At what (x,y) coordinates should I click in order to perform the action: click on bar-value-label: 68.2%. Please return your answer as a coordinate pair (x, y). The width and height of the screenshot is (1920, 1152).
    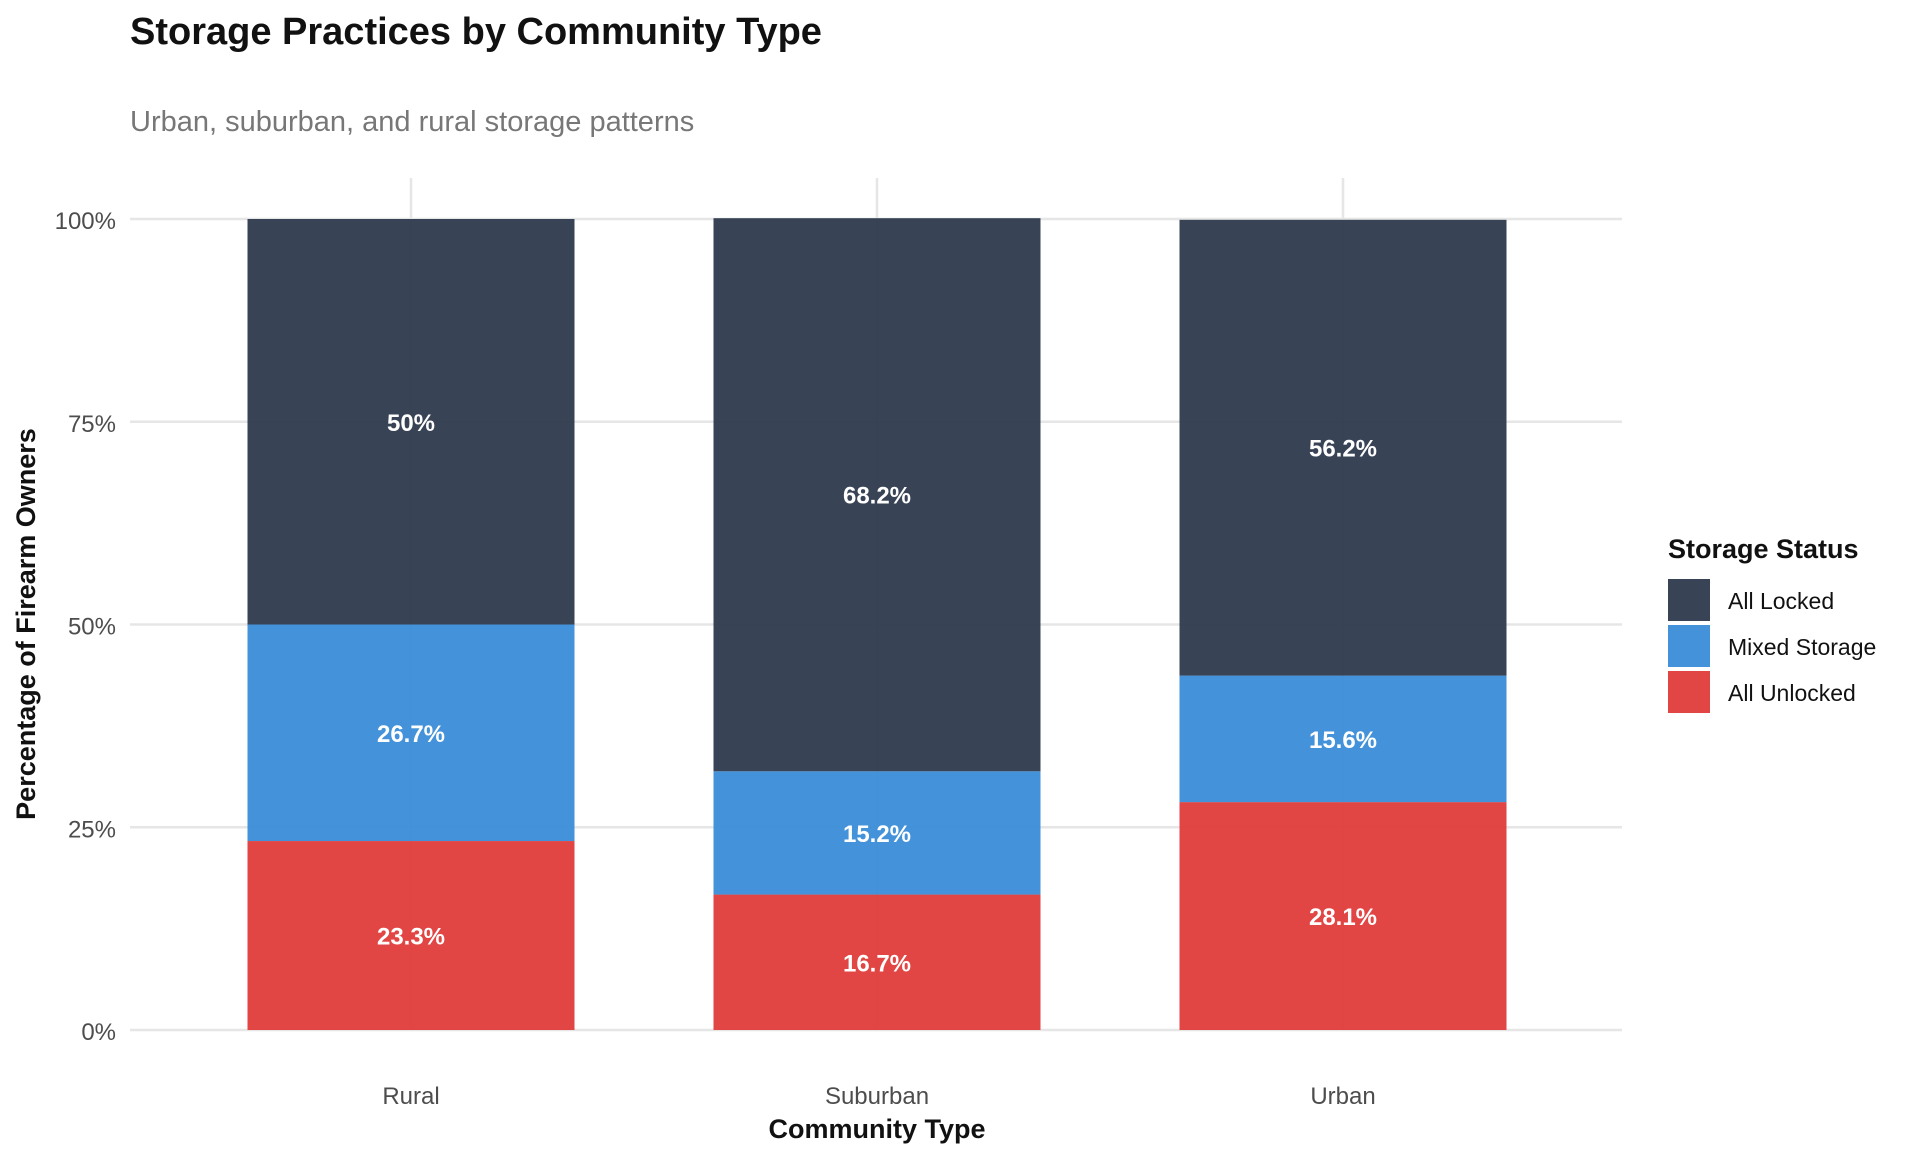
    Looking at the image, I should click on (877, 496).